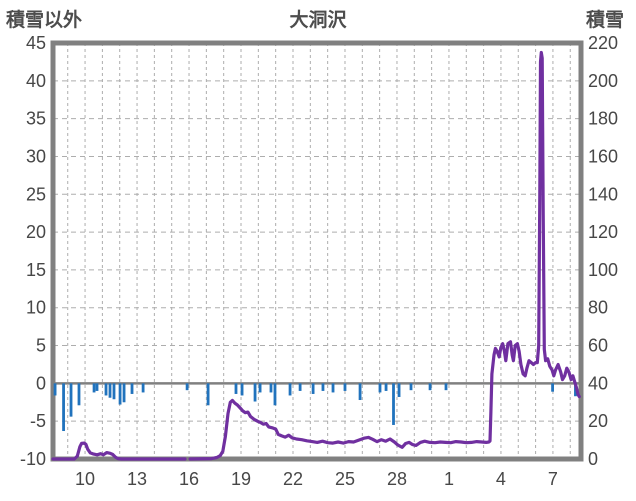 The height and width of the screenshot is (501, 636). What do you see at coordinates (603, 43) in the screenshot?
I see `right-axis-tick: 220` at bounding box center [603, 43].